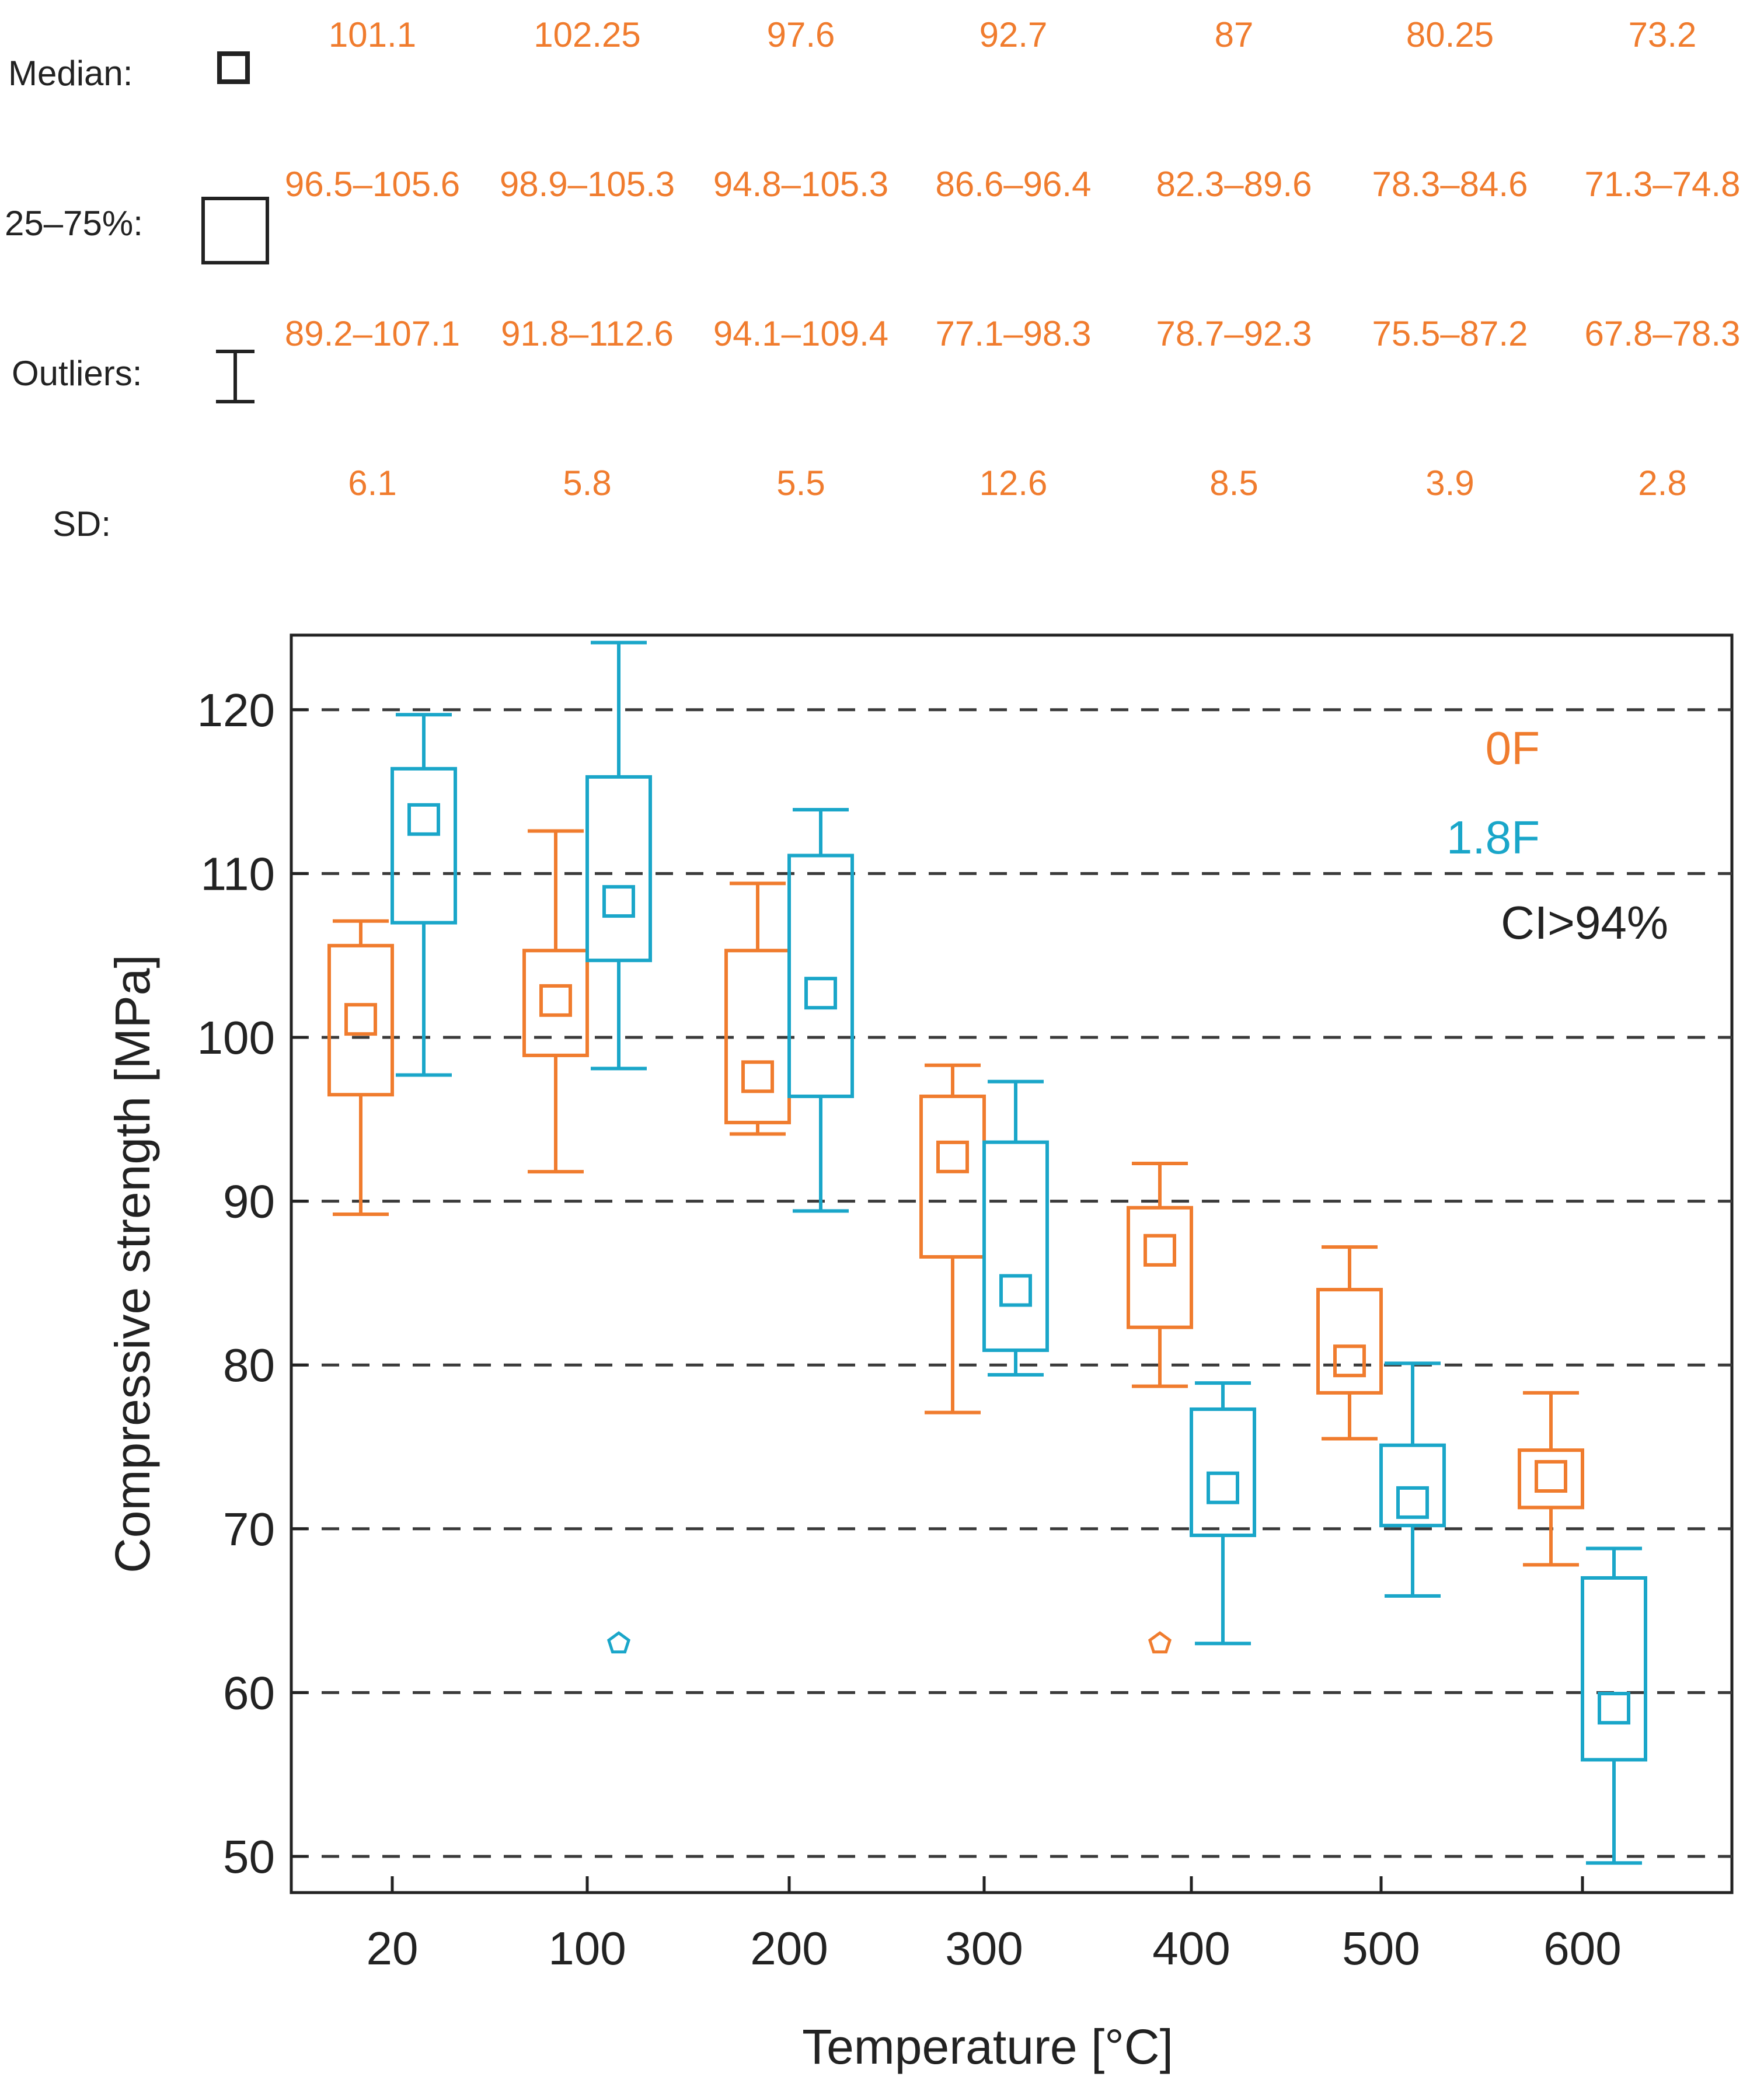 This screenshot has height=2094, width=1764. What do you see at coordinates (1014, 333) in the screenshot?
I see `stats-outliers-0F: 77.1–98.3` at bounding box center [1014, 333].